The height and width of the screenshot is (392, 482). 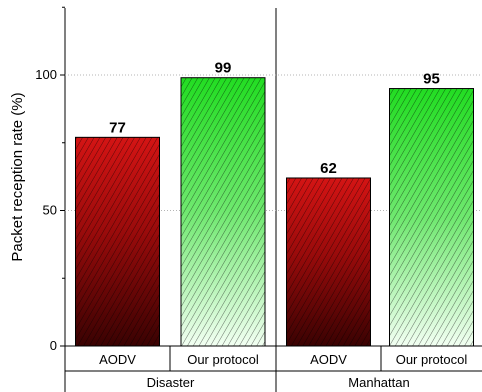 I want to click on y-tick-label: 100, so click(x=46, y=74).